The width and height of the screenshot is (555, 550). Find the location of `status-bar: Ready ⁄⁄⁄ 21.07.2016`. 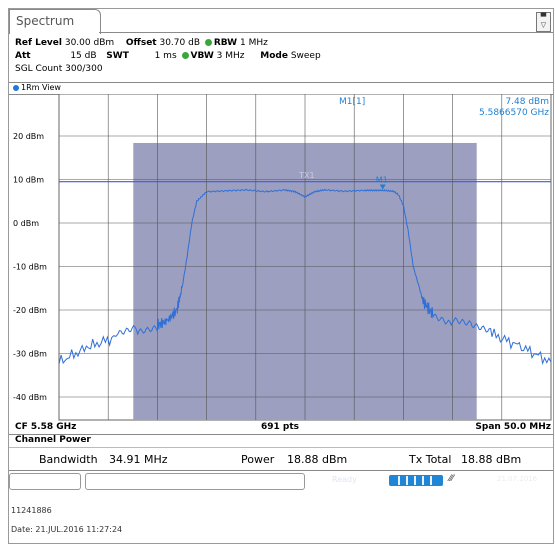

status-bar: Ready ⁄⁄⁄ 21.07.2016 is located at coordinates (281, 481).